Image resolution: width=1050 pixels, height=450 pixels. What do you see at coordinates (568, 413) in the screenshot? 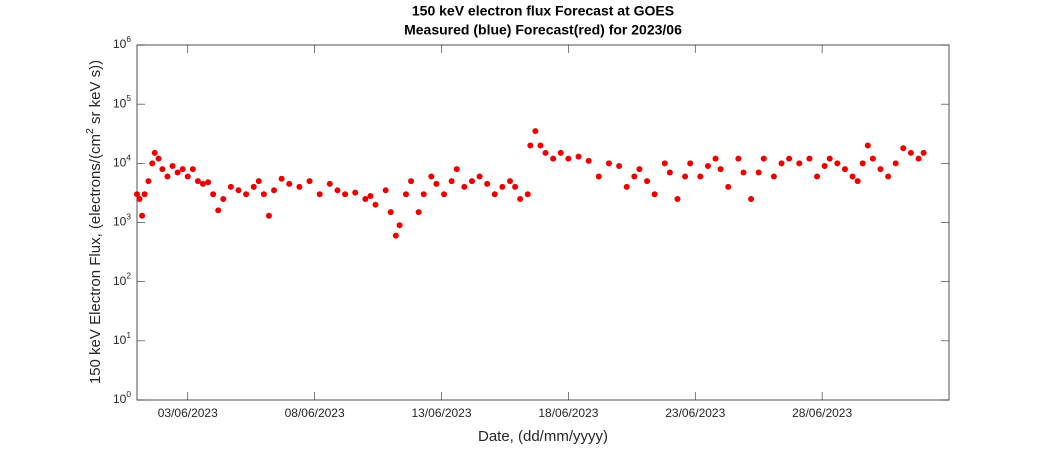
I see `x-tick-label: 18/06/2023` at bounding box center [568, 413].